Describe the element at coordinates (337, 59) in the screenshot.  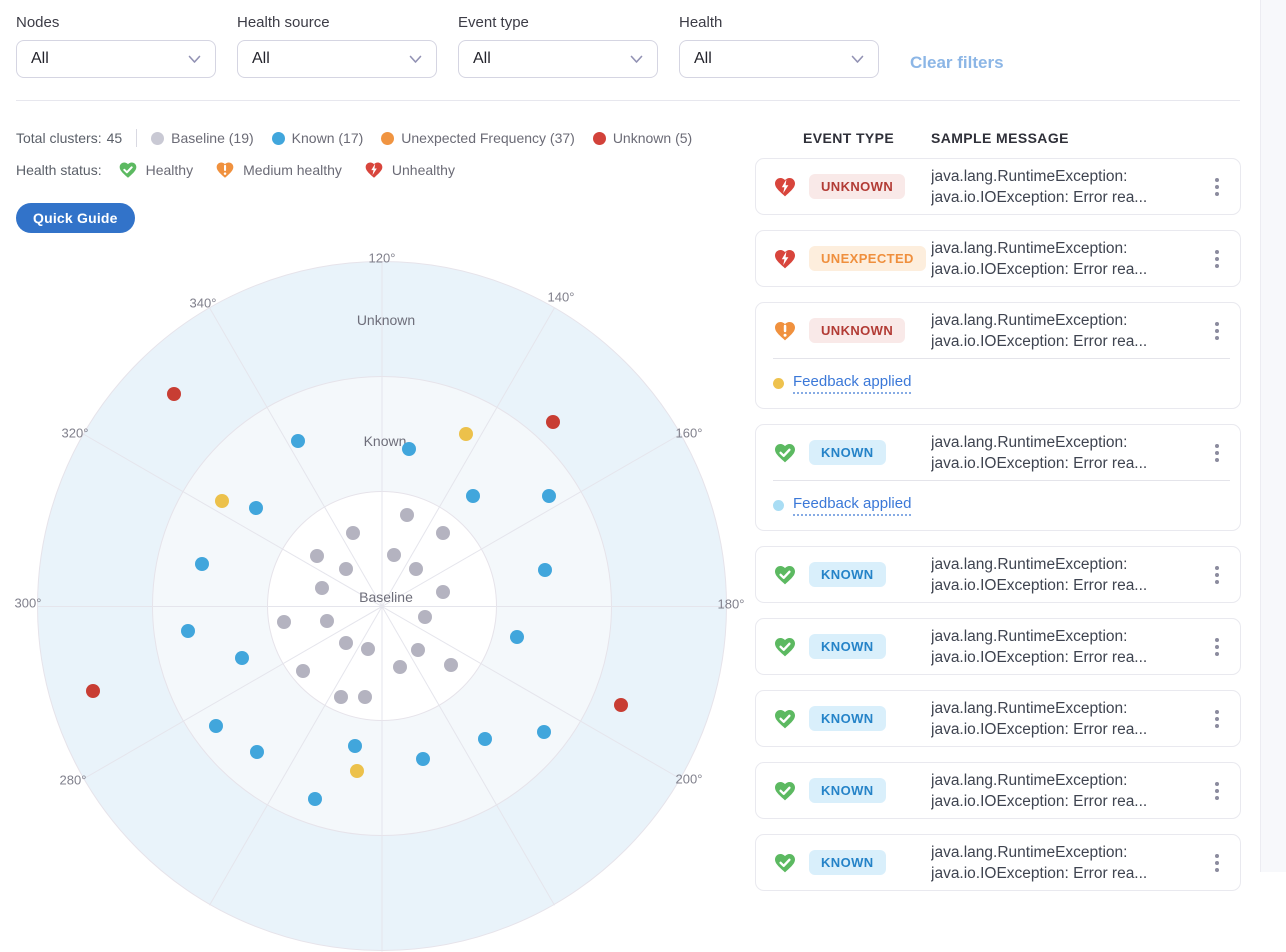
I see `health-source-select: All` at that location.